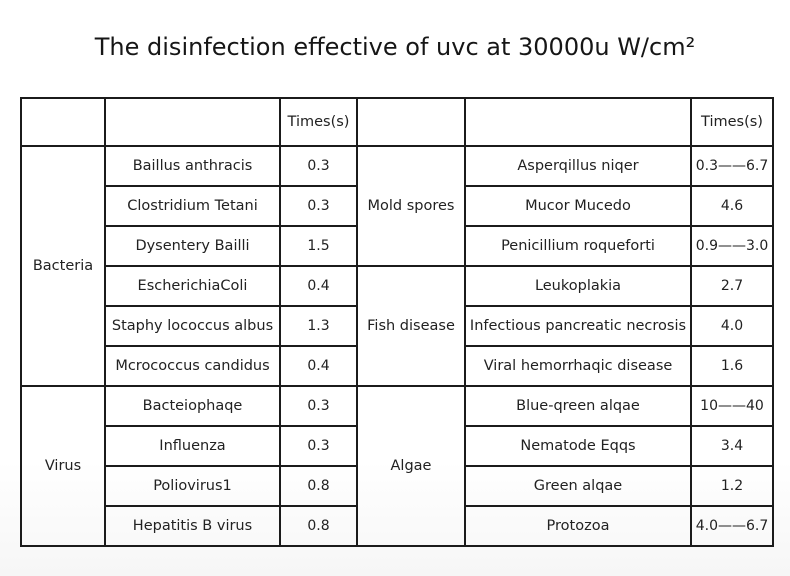 The width and height of the screenshot is (790, 576). I want to click on time-cell: 0.3——6.7, so click(732, 166).